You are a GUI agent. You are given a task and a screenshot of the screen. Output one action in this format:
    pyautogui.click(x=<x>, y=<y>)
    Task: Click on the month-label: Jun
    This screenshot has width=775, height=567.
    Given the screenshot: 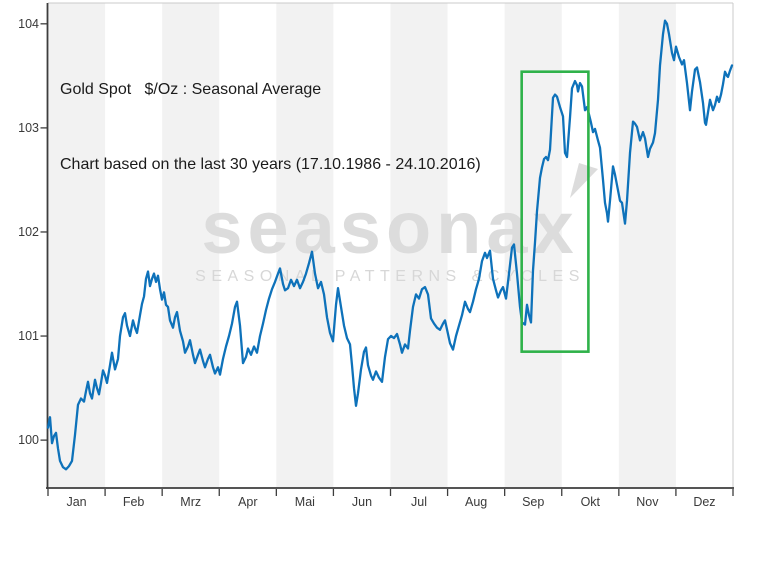 What is the action you would take?
    pyautogui.click(x=362, y=502)
    